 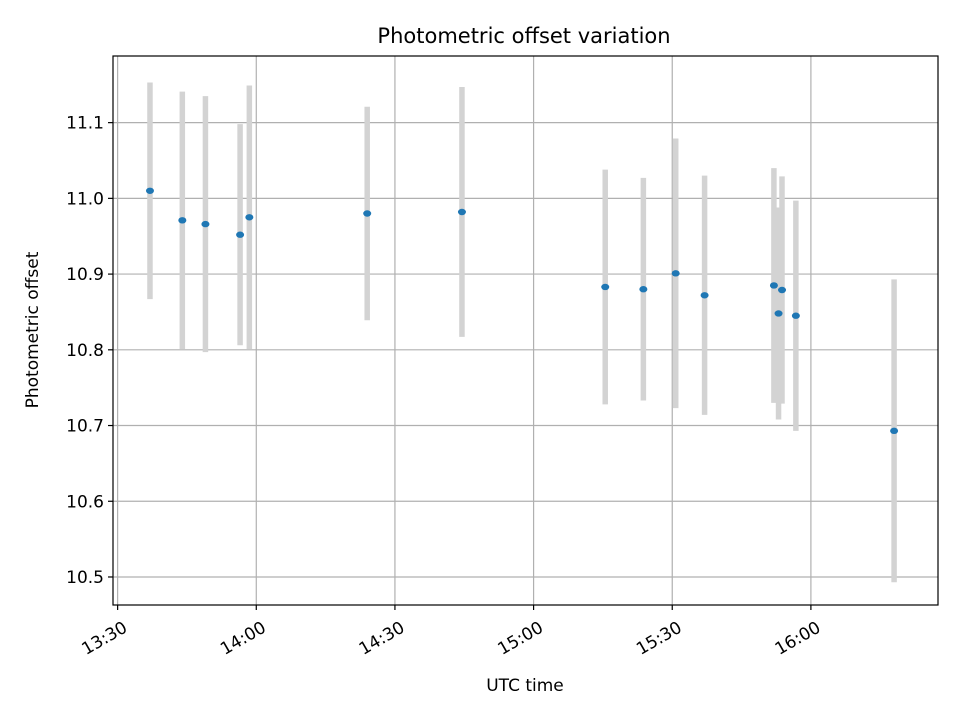 I want to click on x-axis-label: UTC time, so click(x=525, y=686).